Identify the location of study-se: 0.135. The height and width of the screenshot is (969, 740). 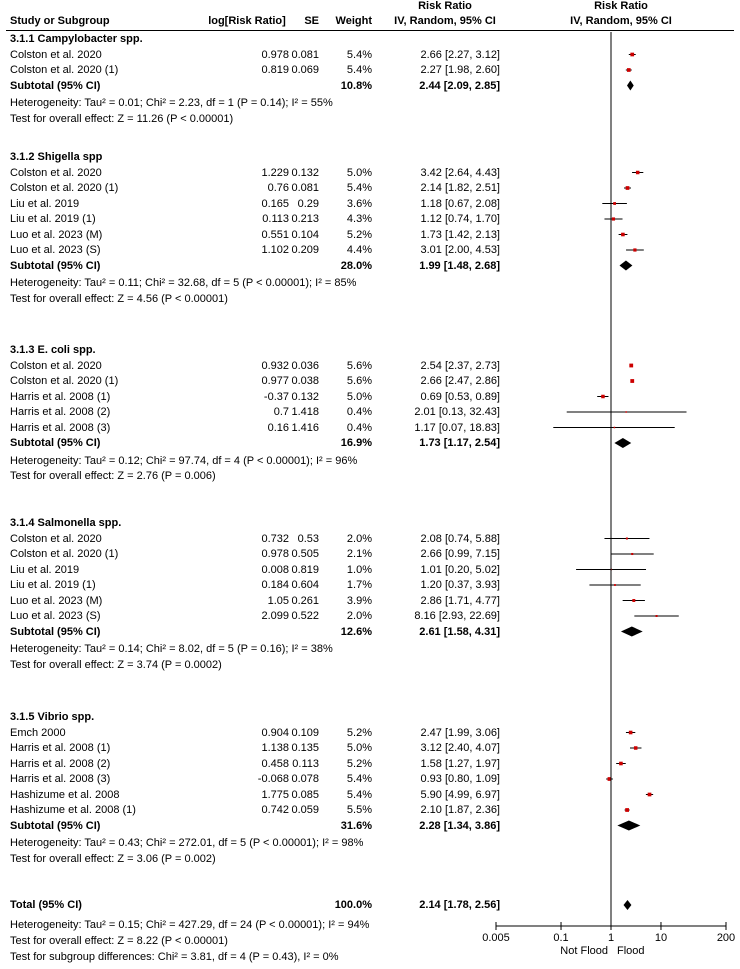
(305, 748).